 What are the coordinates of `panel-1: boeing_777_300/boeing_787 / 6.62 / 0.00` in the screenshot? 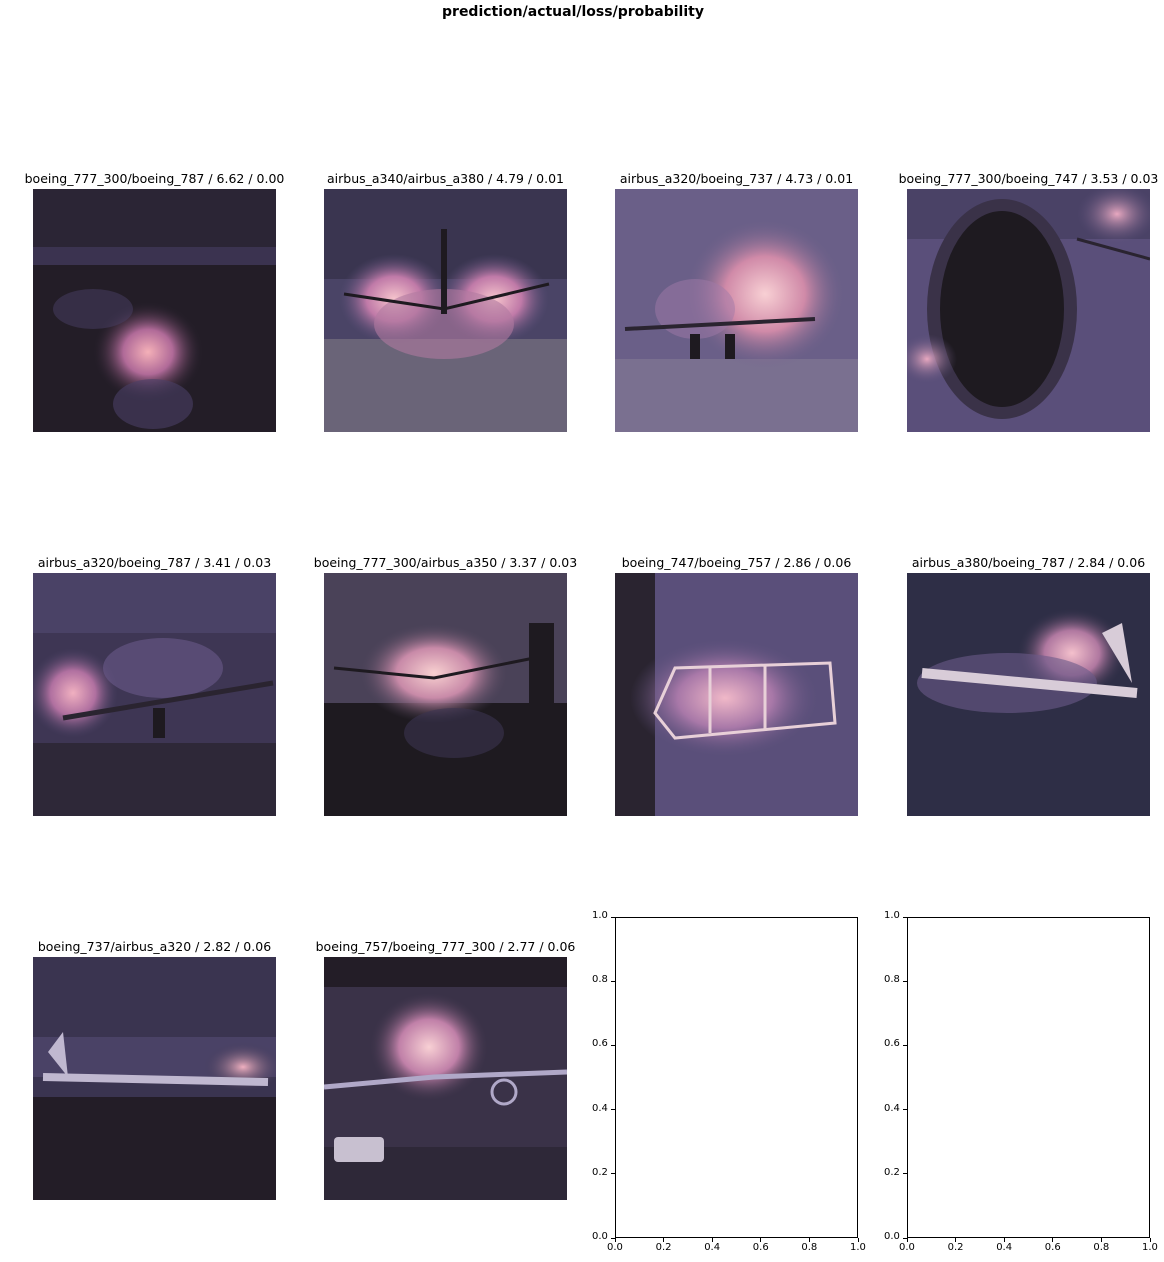 It's located at (154, 301).